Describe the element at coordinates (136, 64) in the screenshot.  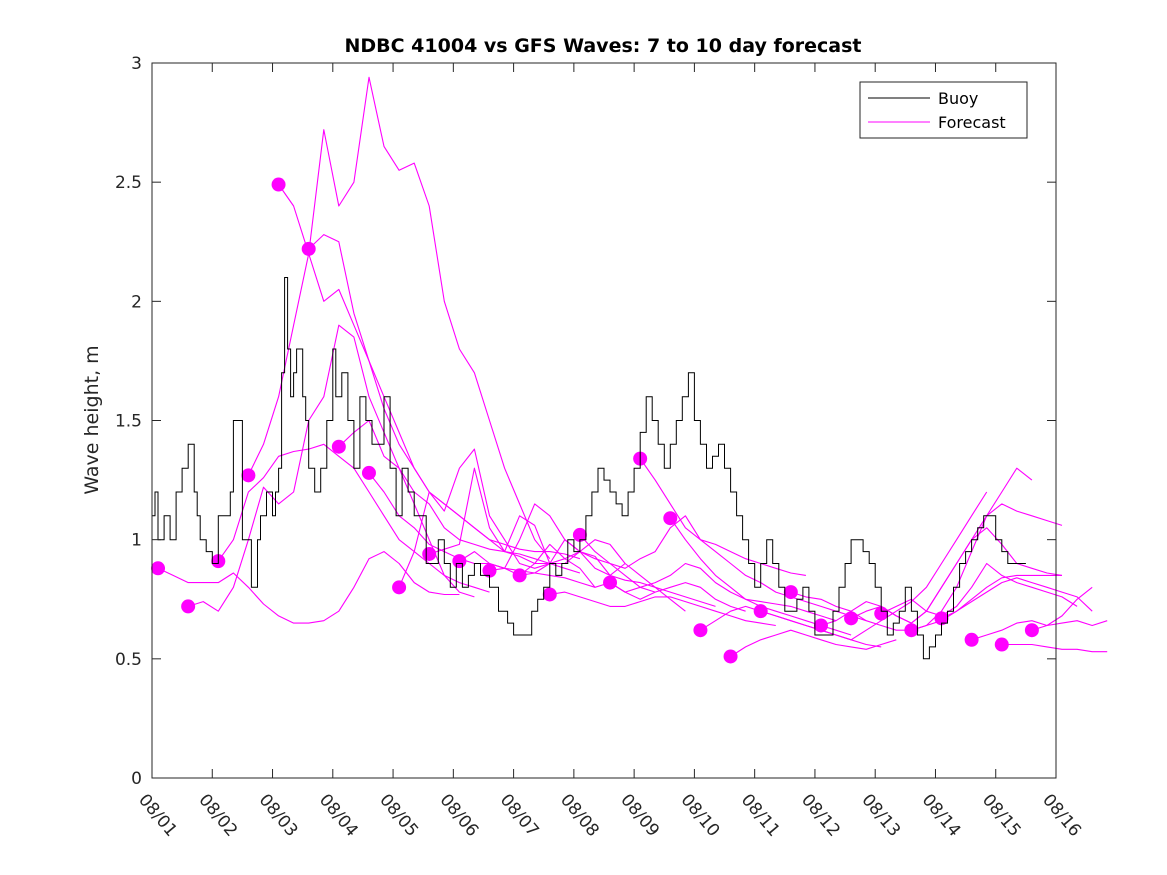
I see `y-tick-label: 3` at that location.